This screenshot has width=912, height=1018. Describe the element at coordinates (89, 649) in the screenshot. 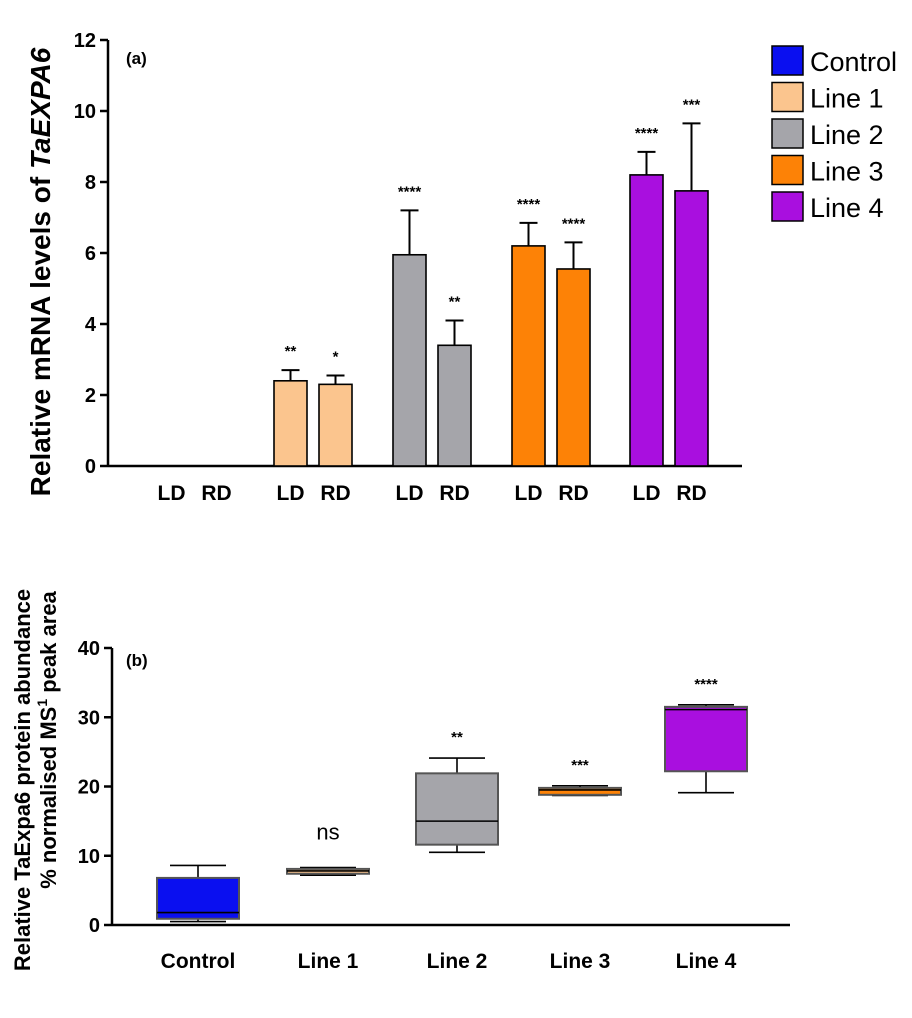

I see `panel-b-y-tick-label: 40` at that location.